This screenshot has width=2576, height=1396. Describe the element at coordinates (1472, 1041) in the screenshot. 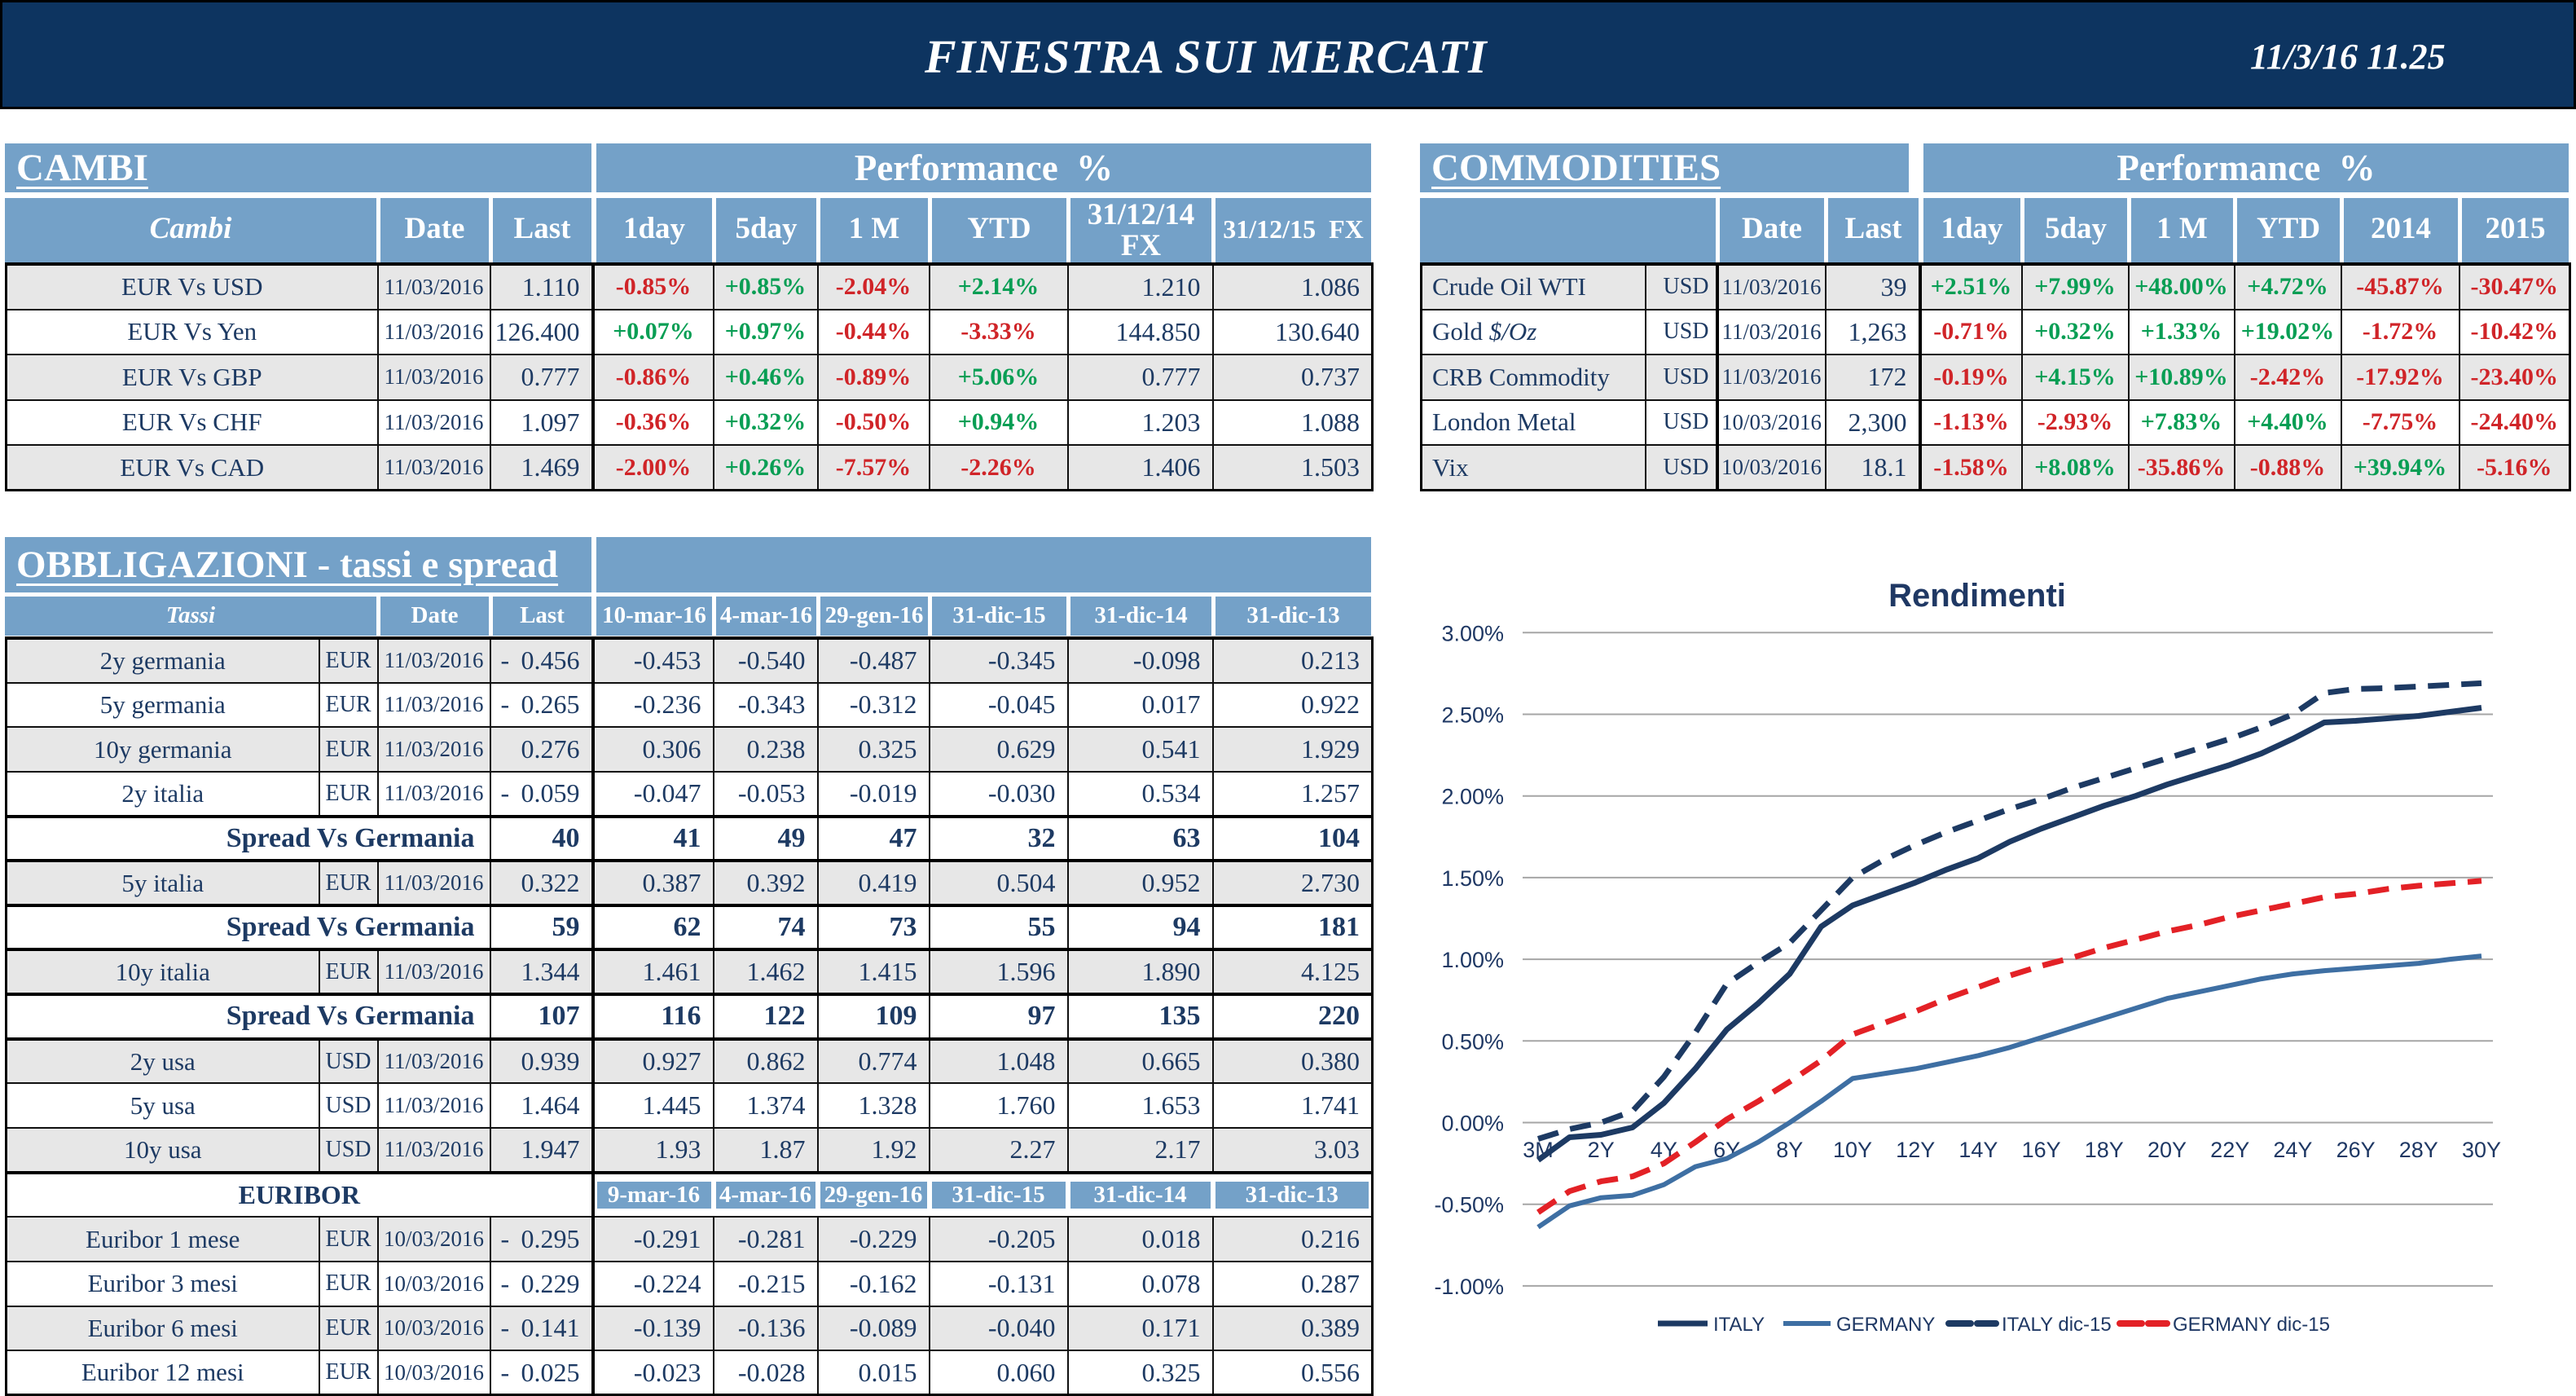

I see `svg-text: 0.50%` at that location.